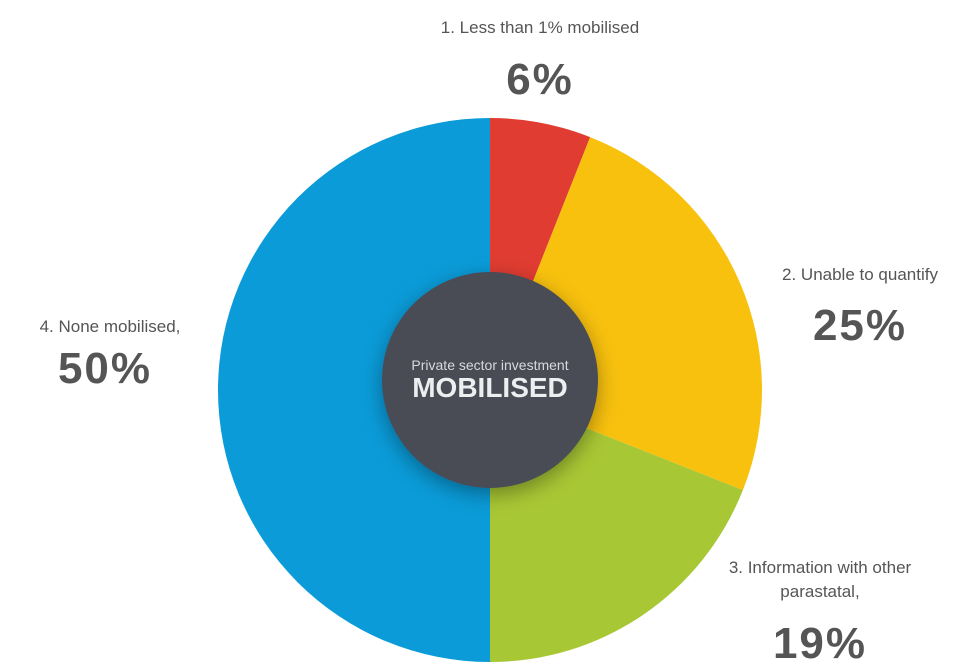  I want to click on category-label: 2. Unable to quantify, so click(860, 274).